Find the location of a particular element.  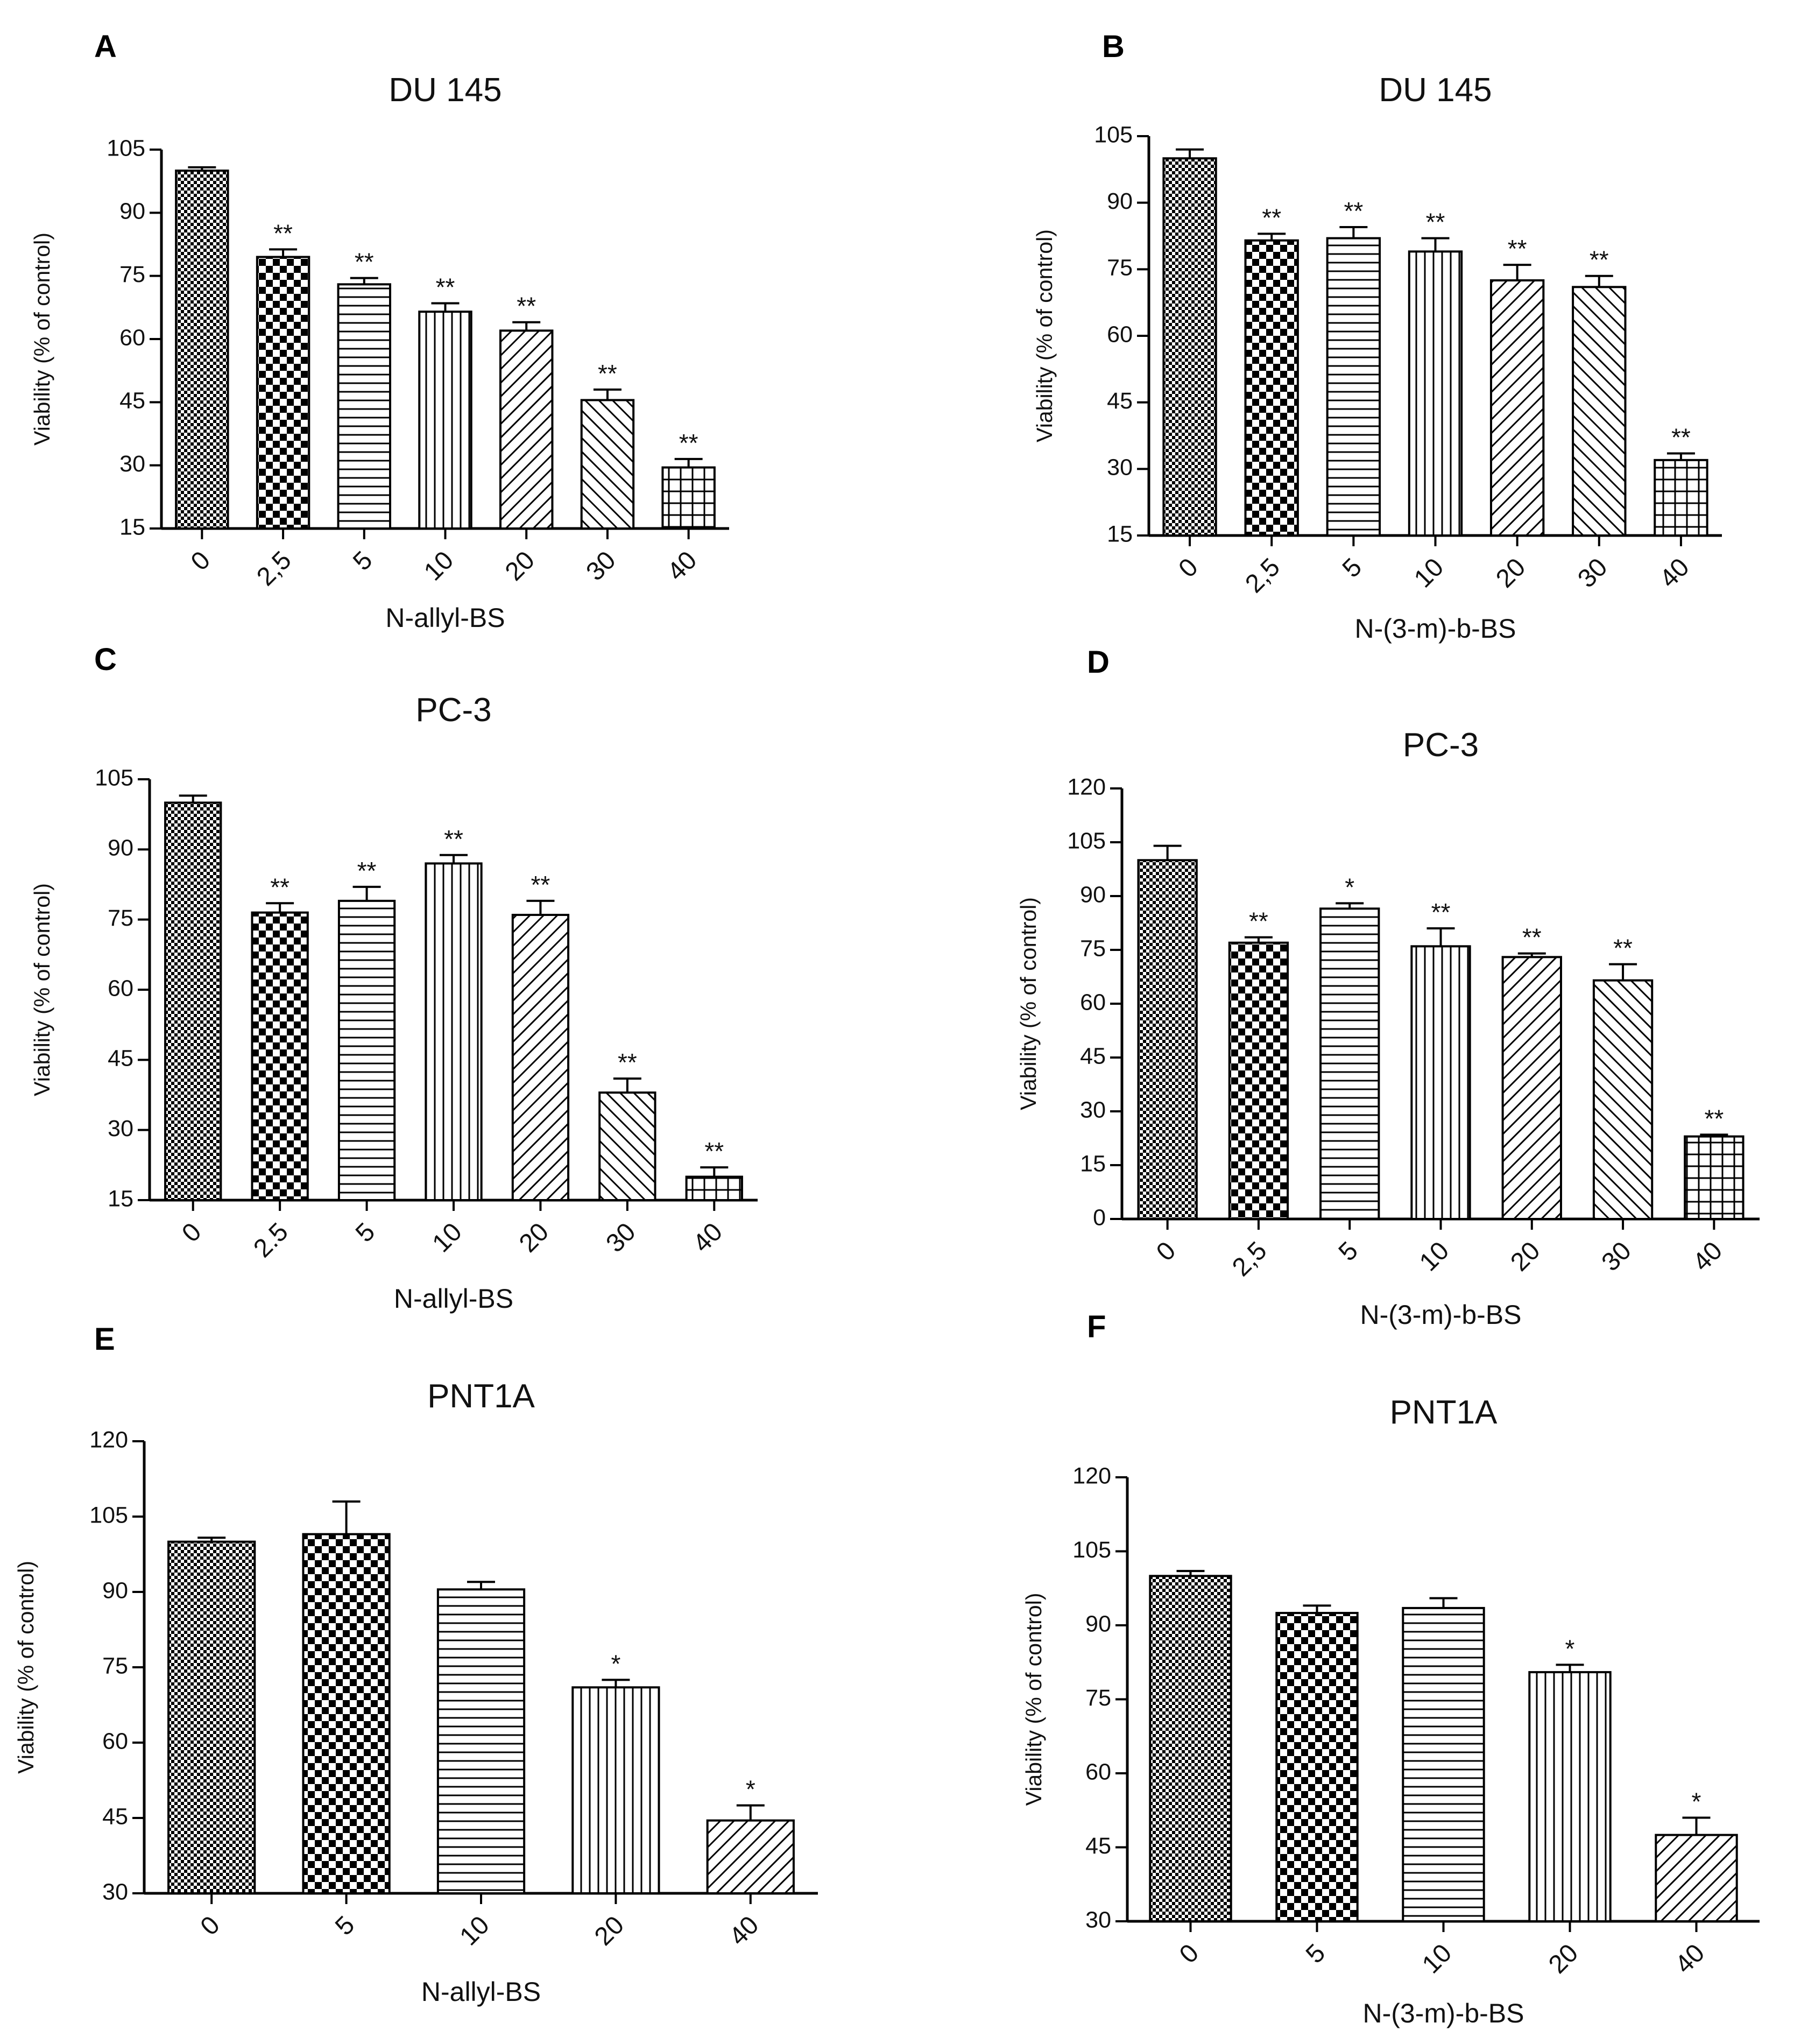

panel-label: D is located at coordinates (1098, 662).